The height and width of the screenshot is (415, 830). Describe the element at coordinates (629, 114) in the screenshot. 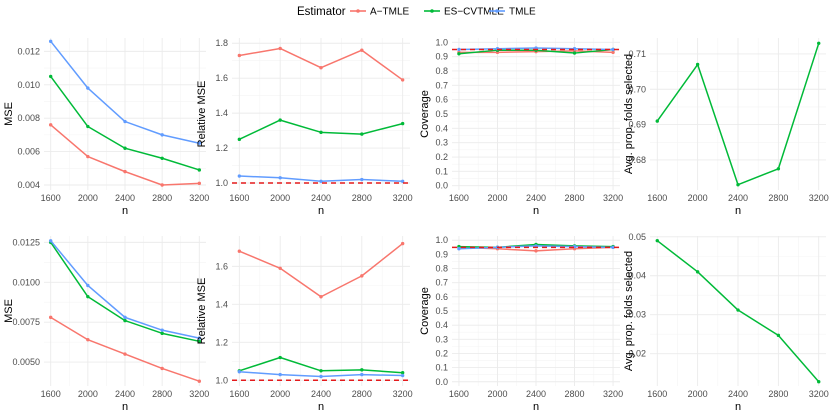

I see `y-axis-label: Avg. prop. folds selected` at that location.